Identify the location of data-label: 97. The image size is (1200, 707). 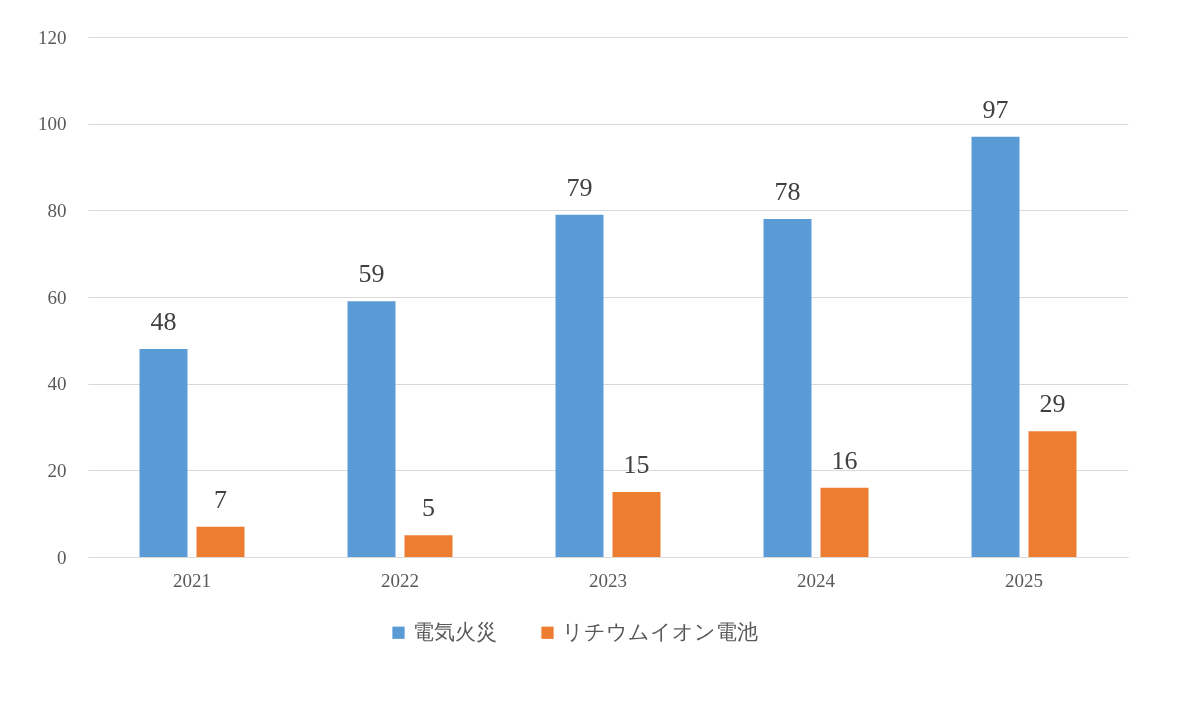
(995, 109).